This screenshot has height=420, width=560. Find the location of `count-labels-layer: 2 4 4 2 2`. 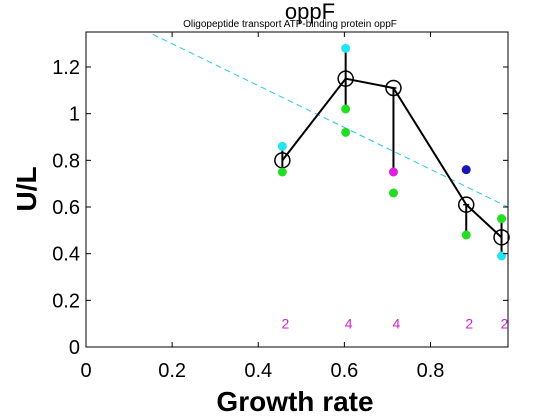

count-labels-layer: 2 4 4 2 2 is located at coordinates (394, 324).